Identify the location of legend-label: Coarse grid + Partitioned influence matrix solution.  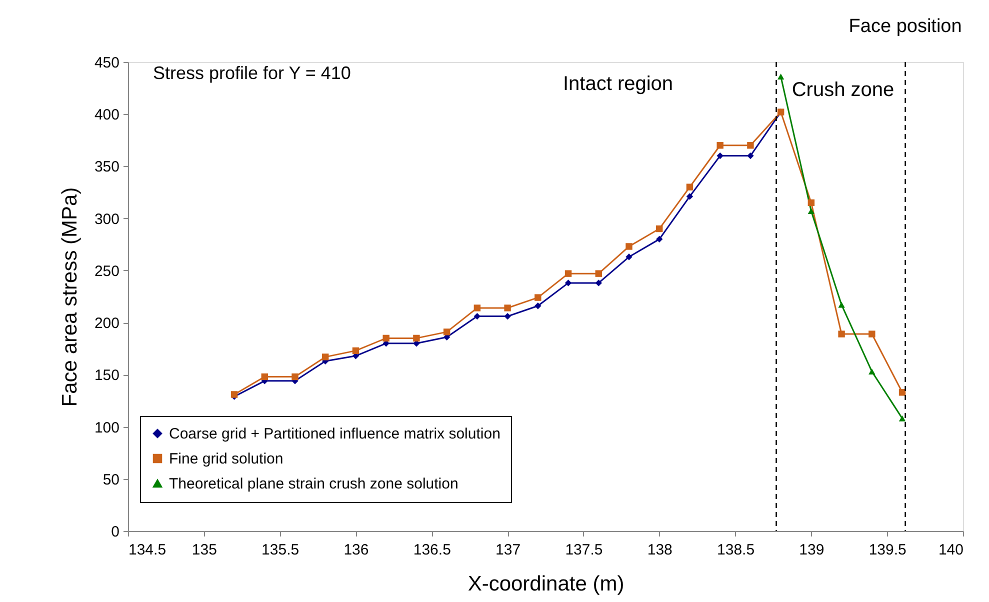
(334, 434).